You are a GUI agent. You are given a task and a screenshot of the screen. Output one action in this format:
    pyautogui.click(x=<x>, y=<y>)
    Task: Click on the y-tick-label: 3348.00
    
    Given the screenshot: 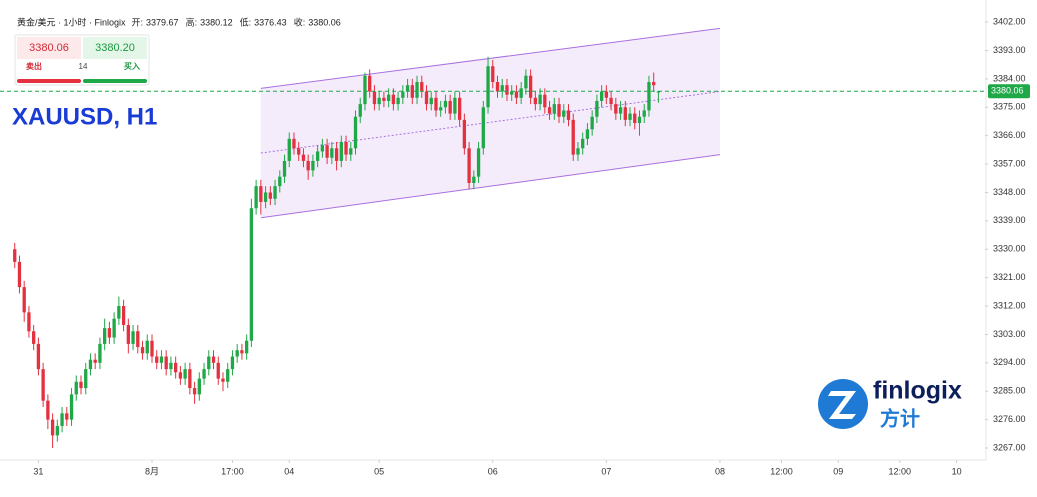 What is the action you would take?
    pyautogui.click(x=1009, y=192)
    